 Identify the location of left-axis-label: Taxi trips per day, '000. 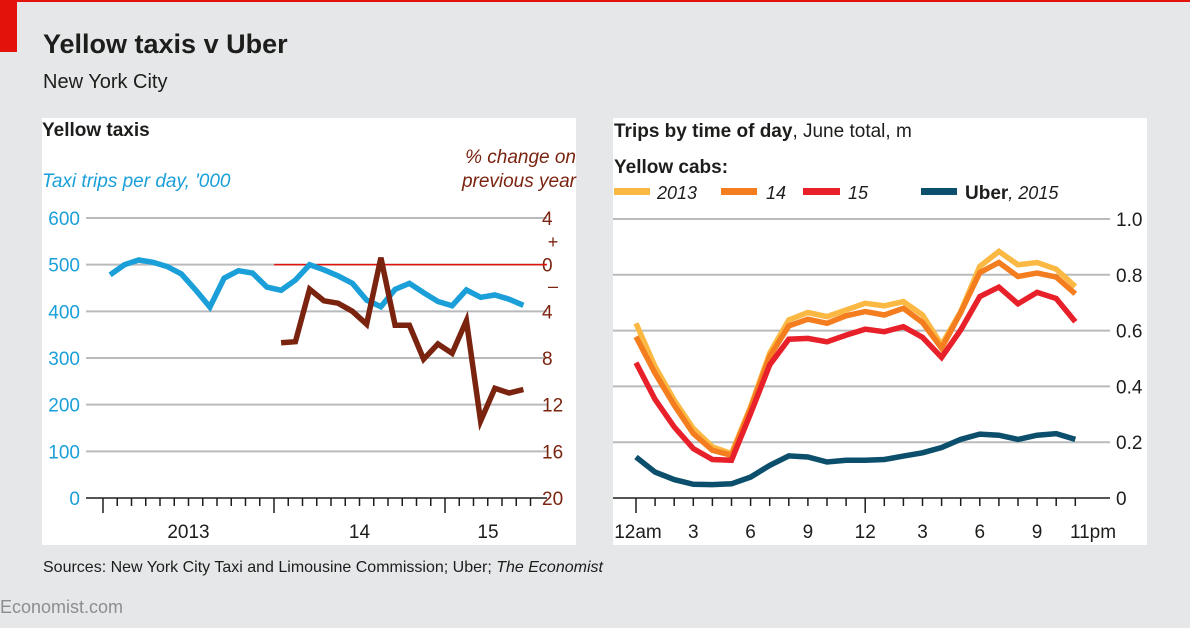
(136, 181).